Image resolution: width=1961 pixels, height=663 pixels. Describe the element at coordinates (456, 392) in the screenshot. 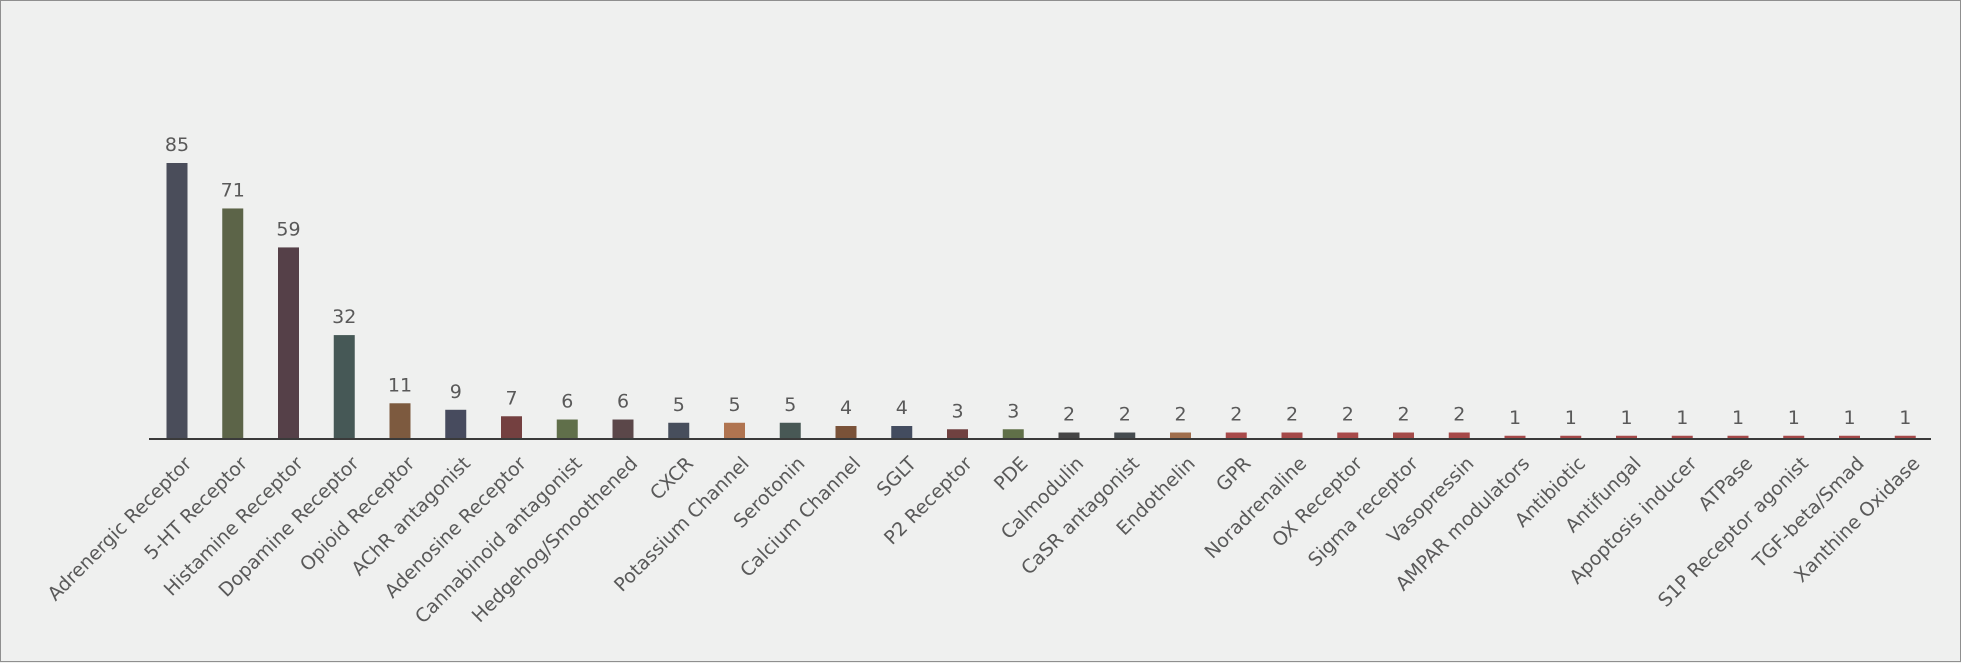

I see `value-label-5: 9` at that location.